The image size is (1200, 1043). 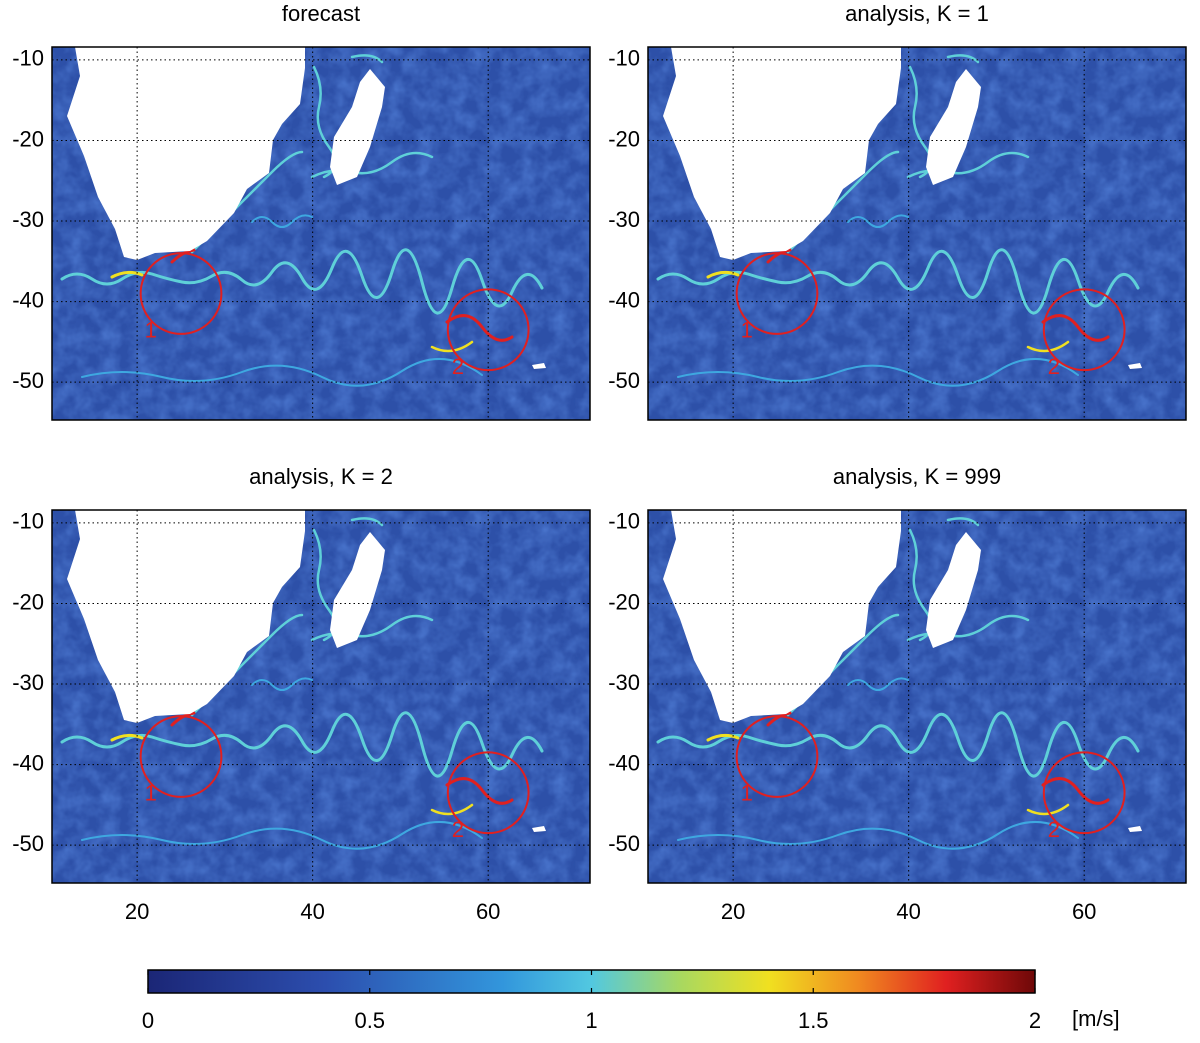 I want to click on colorbar-tick-label: 1, so click(x=591, y=1020).